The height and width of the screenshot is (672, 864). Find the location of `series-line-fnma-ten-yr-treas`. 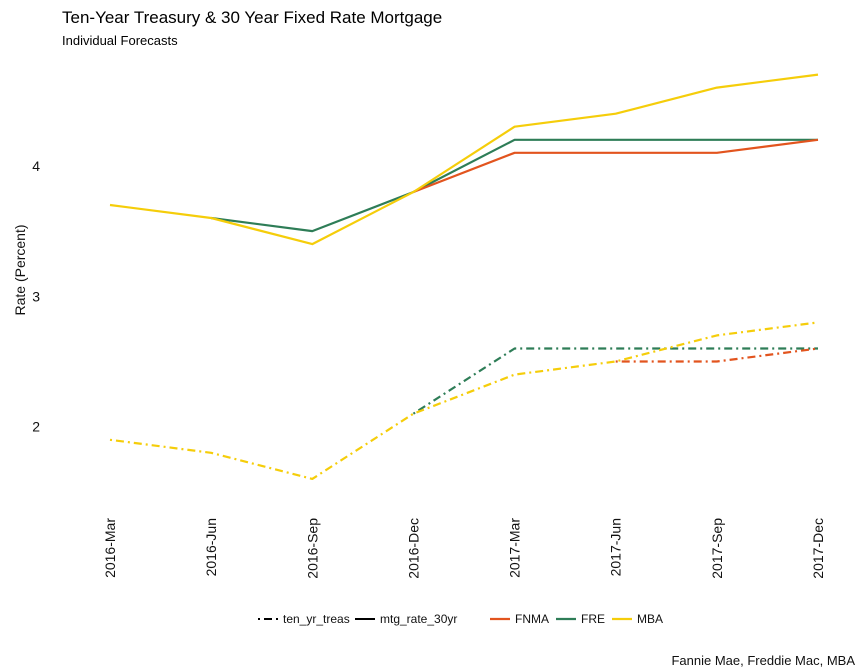

series-line-fnma-ten-yr-treas is located at coordinates (717, 355).